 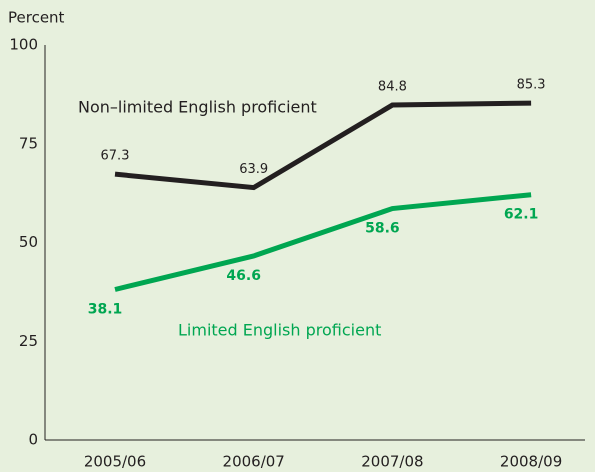 I want to click on y-tick-label: 25, so click(x=28, y=341).